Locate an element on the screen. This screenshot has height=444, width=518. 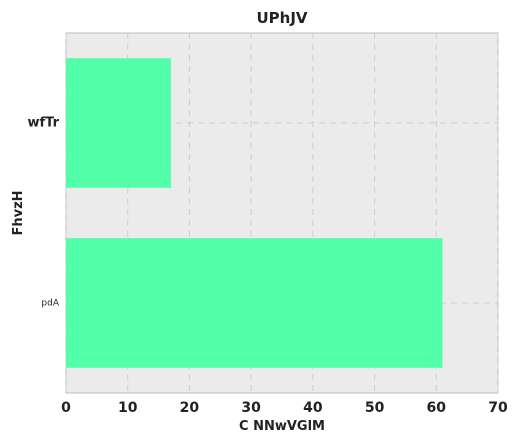
x-axis-label: C NNwVGlM is located at coordinates (282, 426).